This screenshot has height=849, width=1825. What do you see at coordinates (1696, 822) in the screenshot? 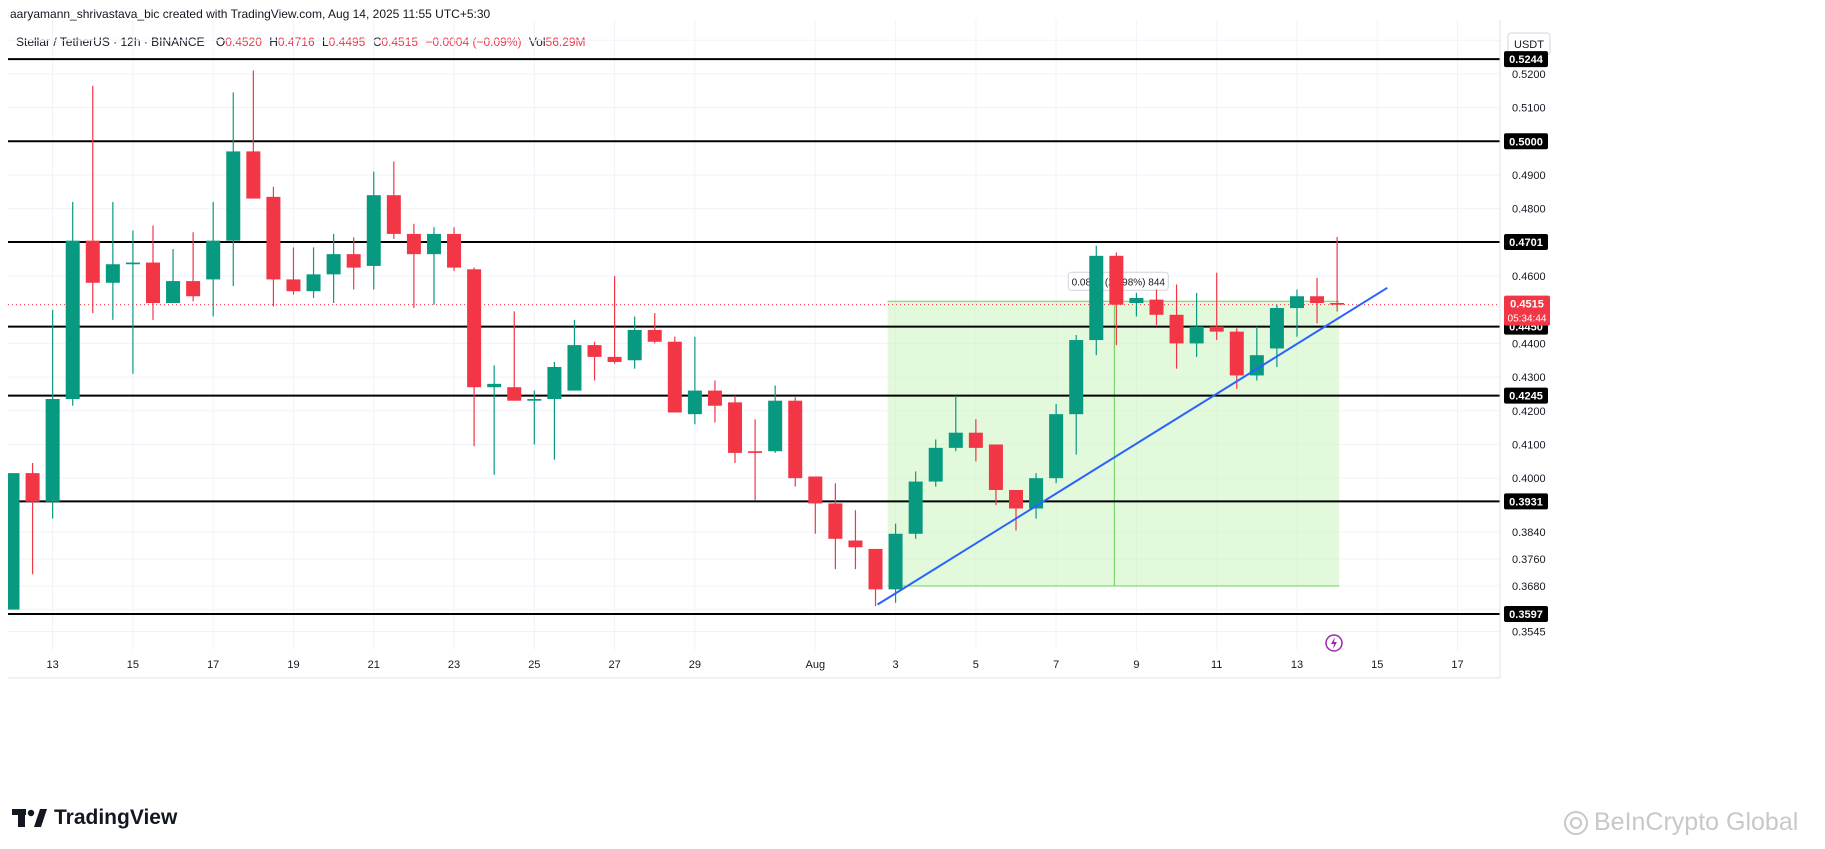
I see `watermark-text: BeInCrypto Global` at bounding box center [1696, 822].